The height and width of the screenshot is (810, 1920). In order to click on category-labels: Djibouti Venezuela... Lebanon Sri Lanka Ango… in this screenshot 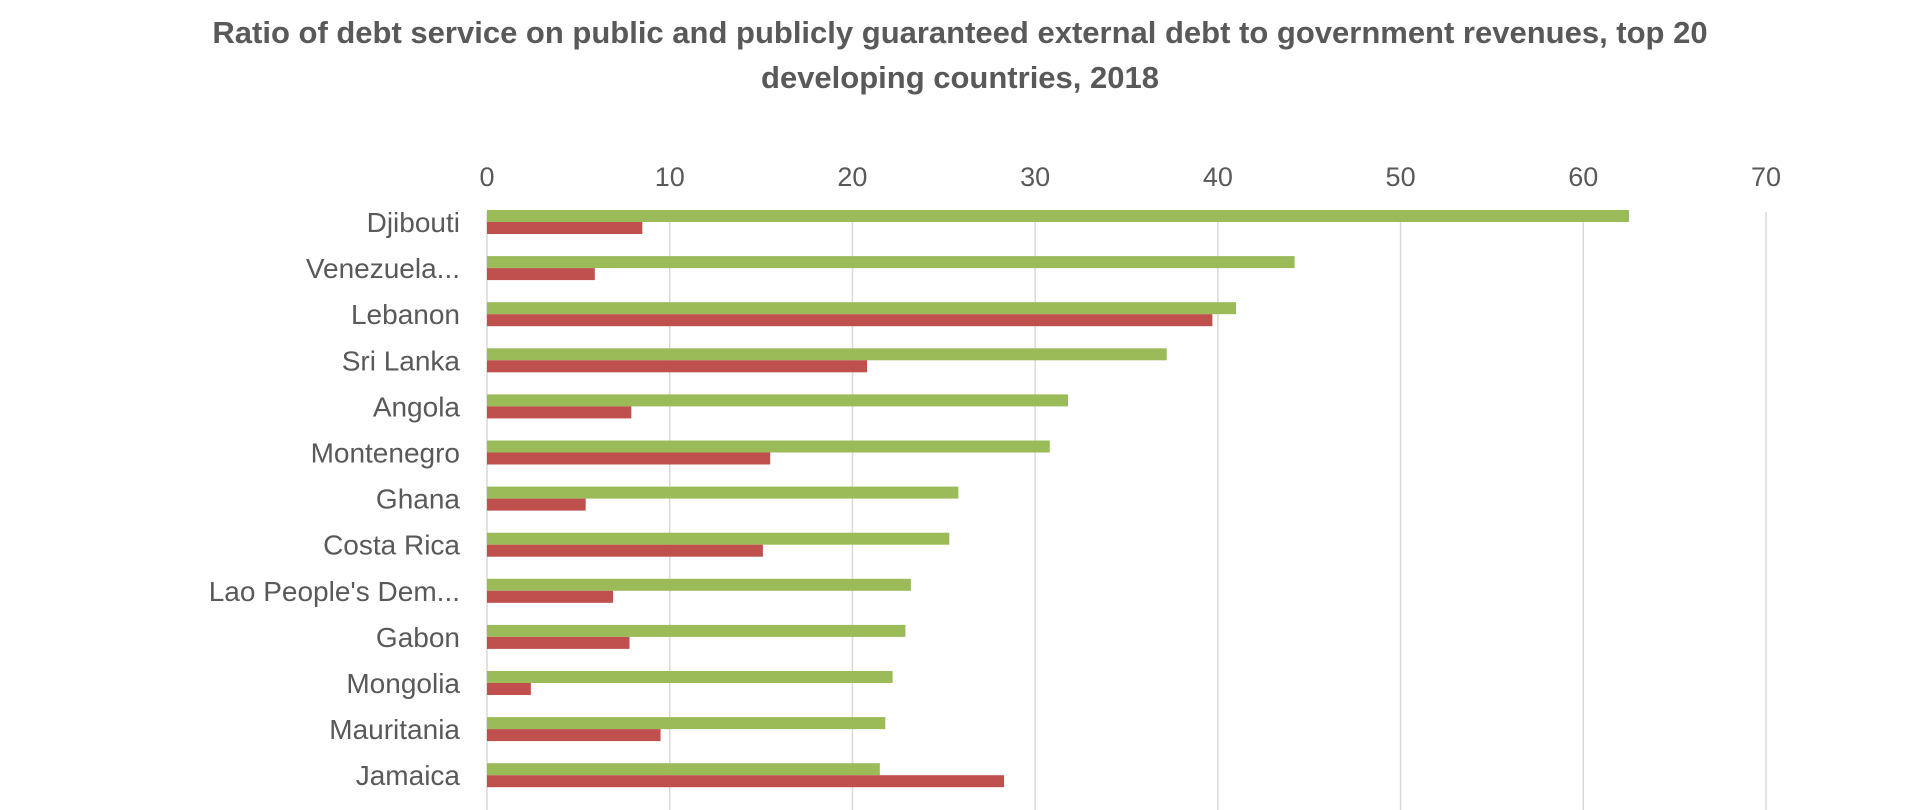, I will do `click(335, 499)`.